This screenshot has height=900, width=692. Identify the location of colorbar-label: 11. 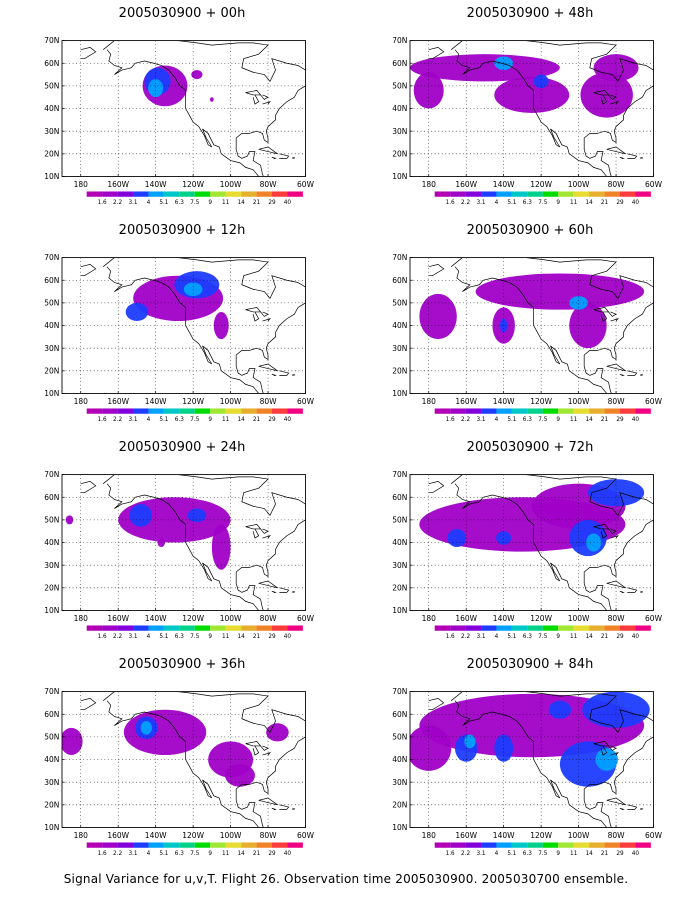
(226, 854).